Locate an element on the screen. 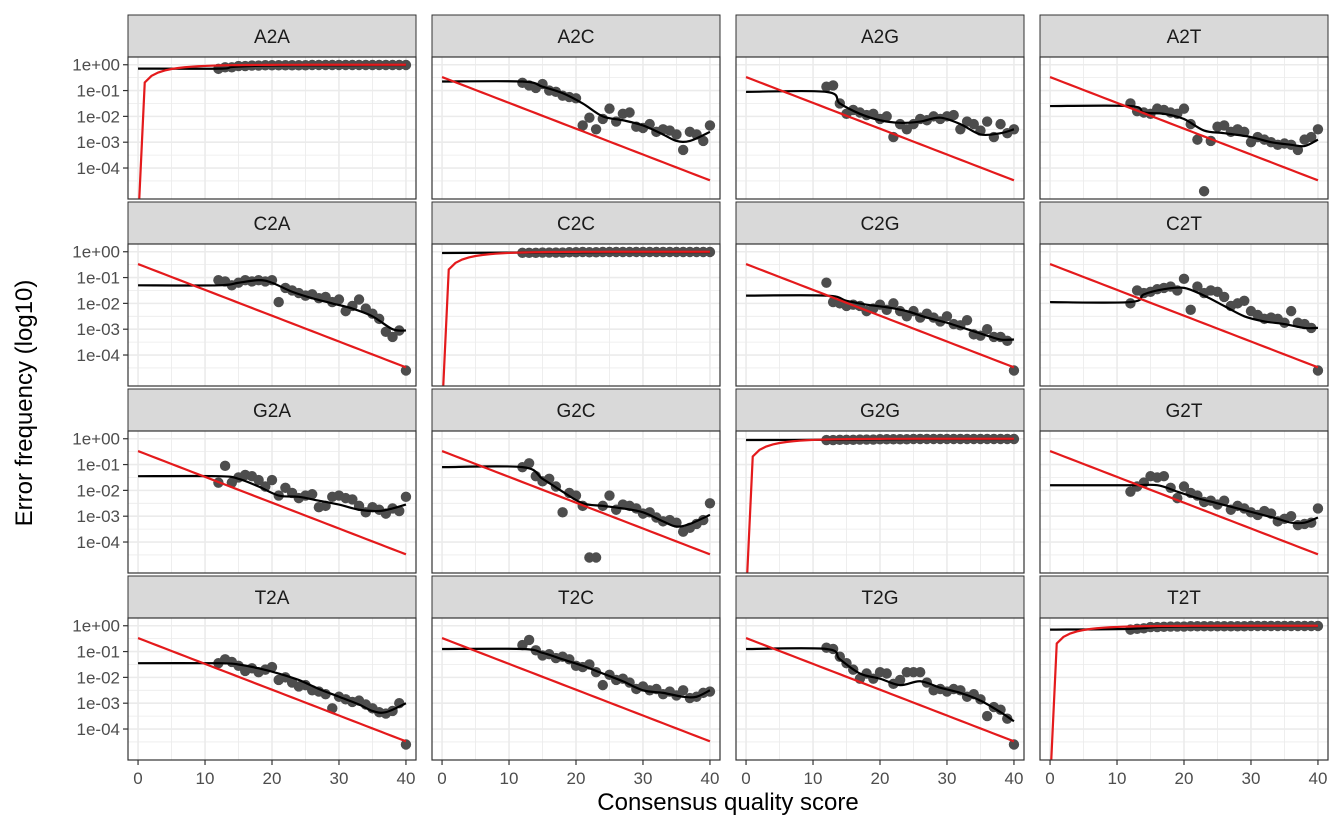  strip-label-g2g: G2G is located at coordinates (880, 411).